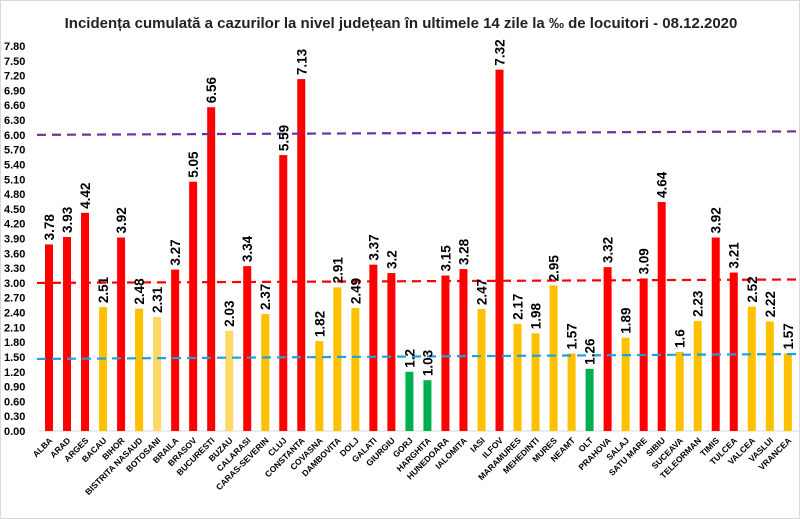 Image resolution: width=800 pixels, height=519 pixels. What do you see at coordinates (734, 255) in the screenshot?
I see `data-label: 3.21` at bounding box center [734, 255].